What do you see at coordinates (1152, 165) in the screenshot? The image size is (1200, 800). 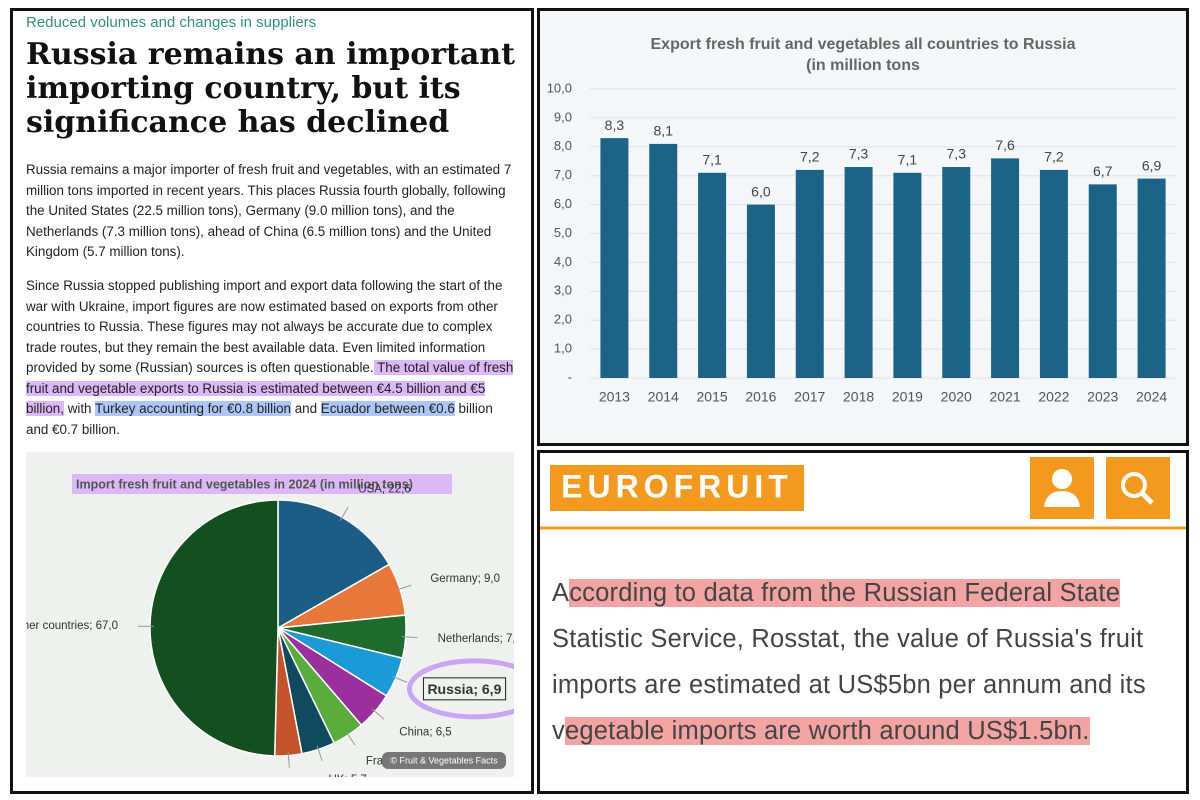 I see `value-label: 6,9` at bounding box center [1152, 165].